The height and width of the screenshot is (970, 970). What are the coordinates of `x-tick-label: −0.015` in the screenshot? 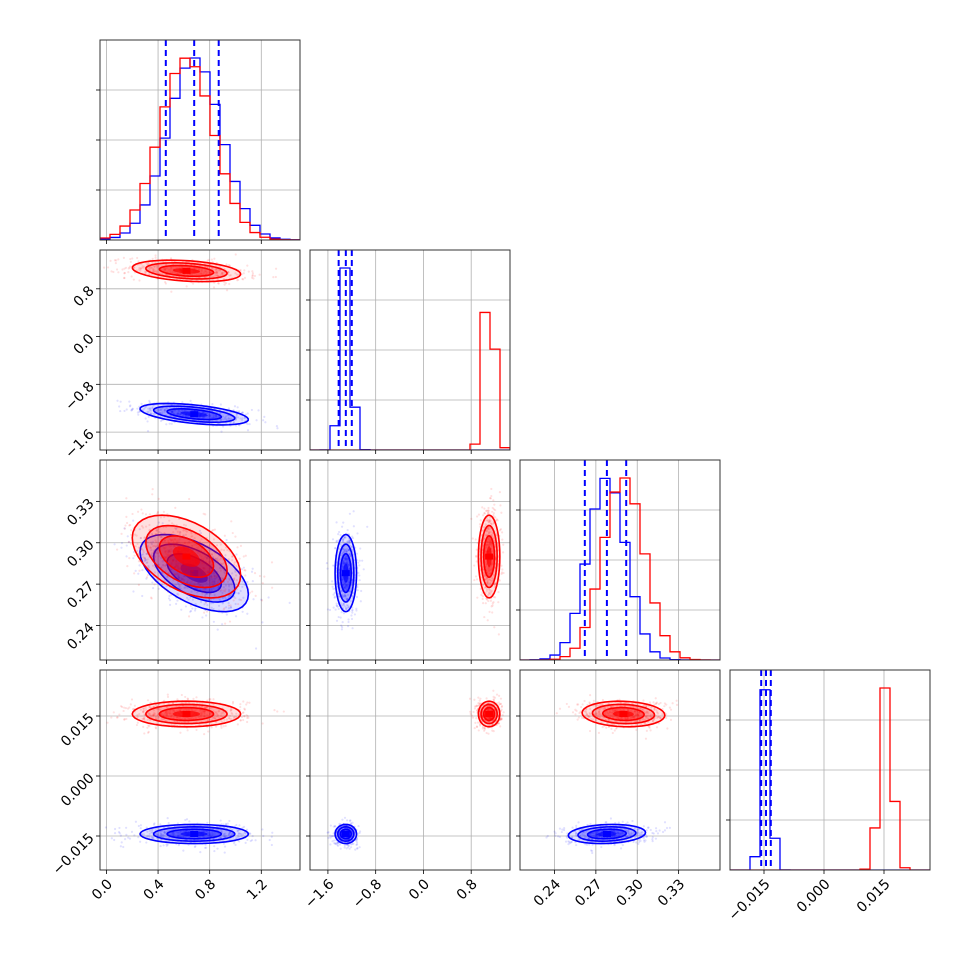 It's located at (750, 900).